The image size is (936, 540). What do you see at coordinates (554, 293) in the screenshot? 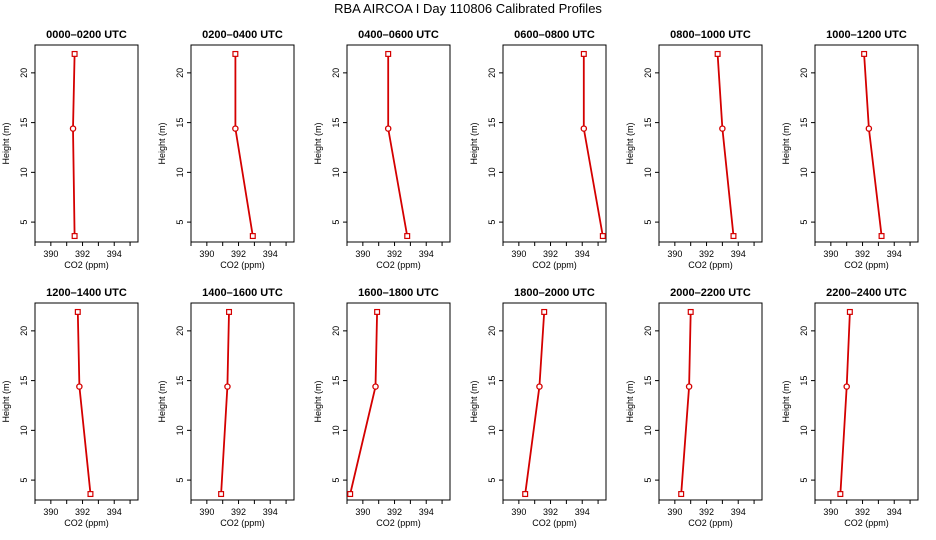
I see `panel-title: 1800–2000 UTC` at bounding box center [554, 293].